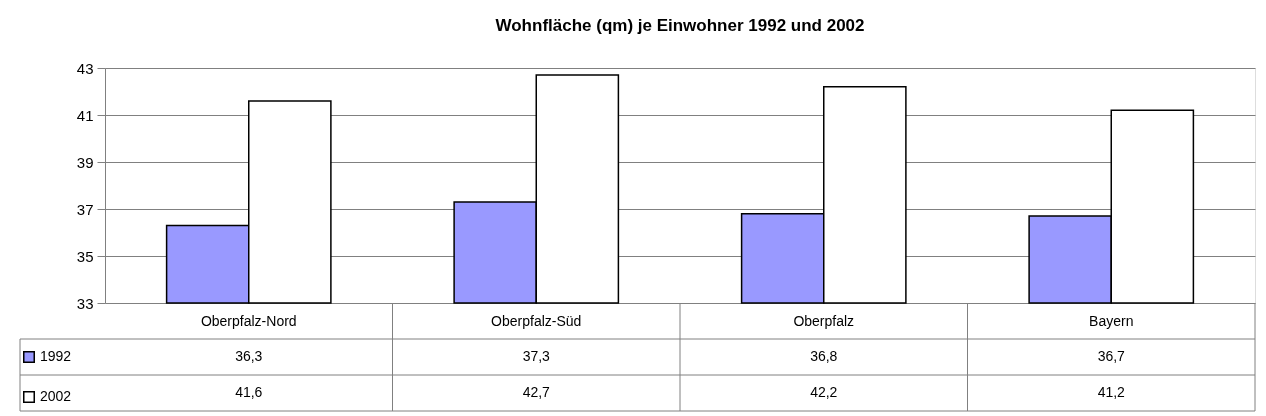 The width and height of the screenshot is (1266, 416). Describe the element at coordinates (680, 25) in the screenshot. I see `chart-title: Wohnfläche (qm) je Einwohner 1992 und 2002` at that location.